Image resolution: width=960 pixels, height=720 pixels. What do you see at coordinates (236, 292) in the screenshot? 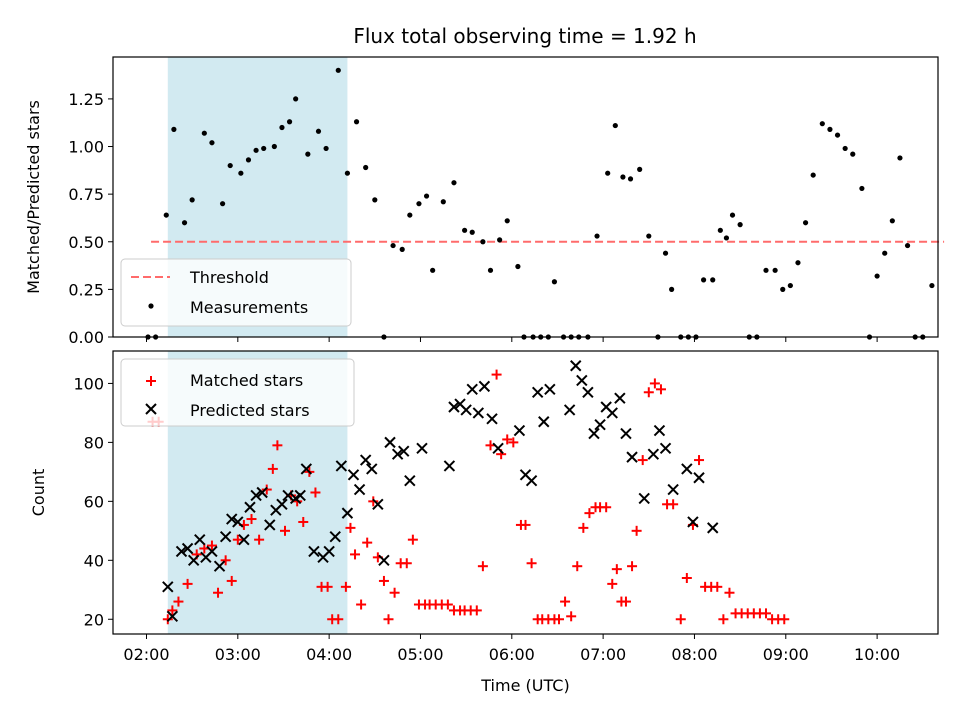
I see `top-legend: Threshold Measurements` at bounding box center [236, 292].